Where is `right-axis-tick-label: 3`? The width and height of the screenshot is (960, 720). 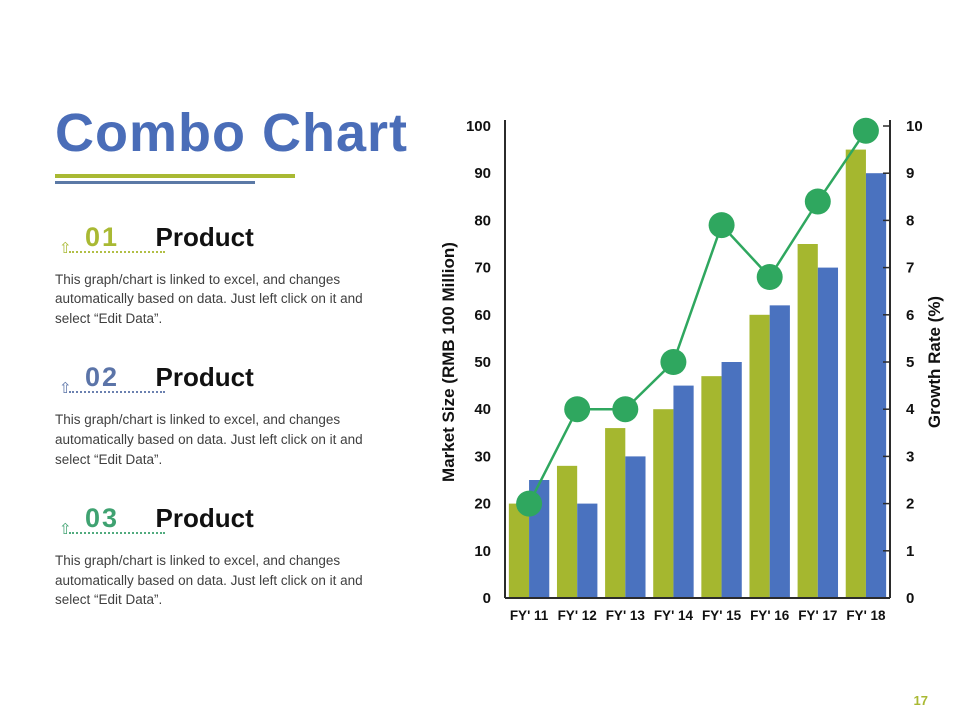
right-axis-tick-label: 3 is located at coordinates (910, 456).